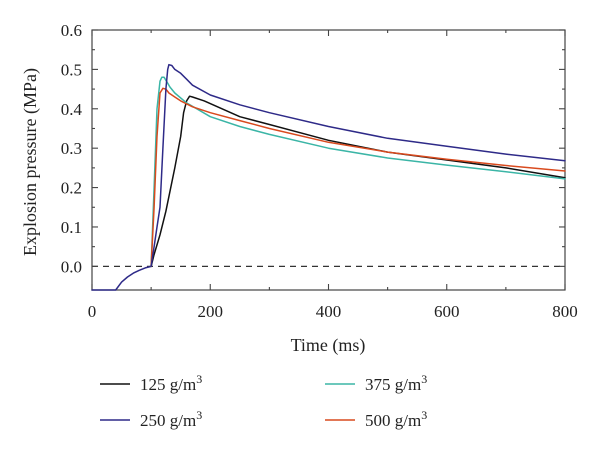  What do you see at coordinates (71, 69) in the screenshot?
I see `y-tick-label: 0.5` at bounding box center [71, 69].